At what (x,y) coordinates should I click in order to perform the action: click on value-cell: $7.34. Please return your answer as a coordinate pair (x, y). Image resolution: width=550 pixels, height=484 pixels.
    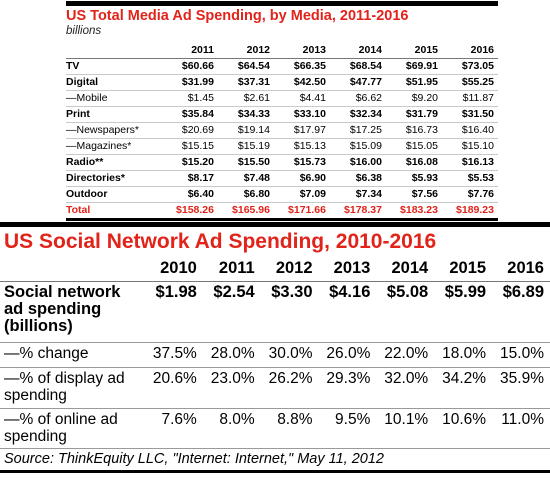
    Looking at the image, I should click on (358, 194).